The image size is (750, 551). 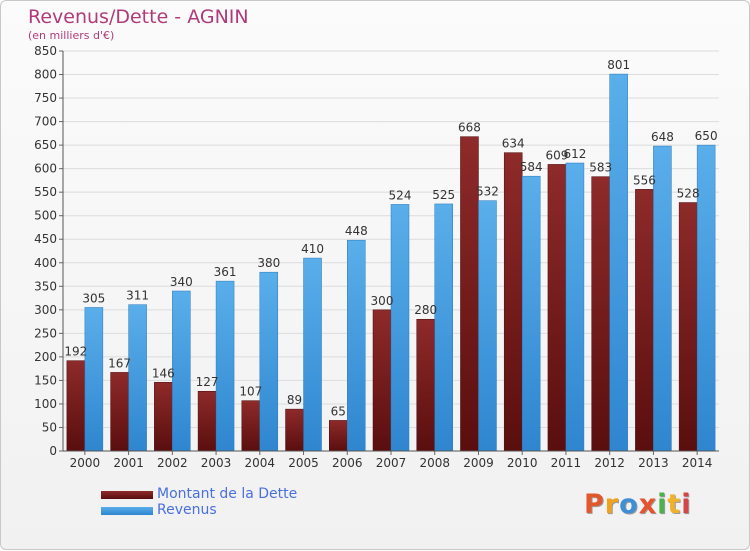 I want to click on y-tick-label: 100, so click(x=45, y=404).